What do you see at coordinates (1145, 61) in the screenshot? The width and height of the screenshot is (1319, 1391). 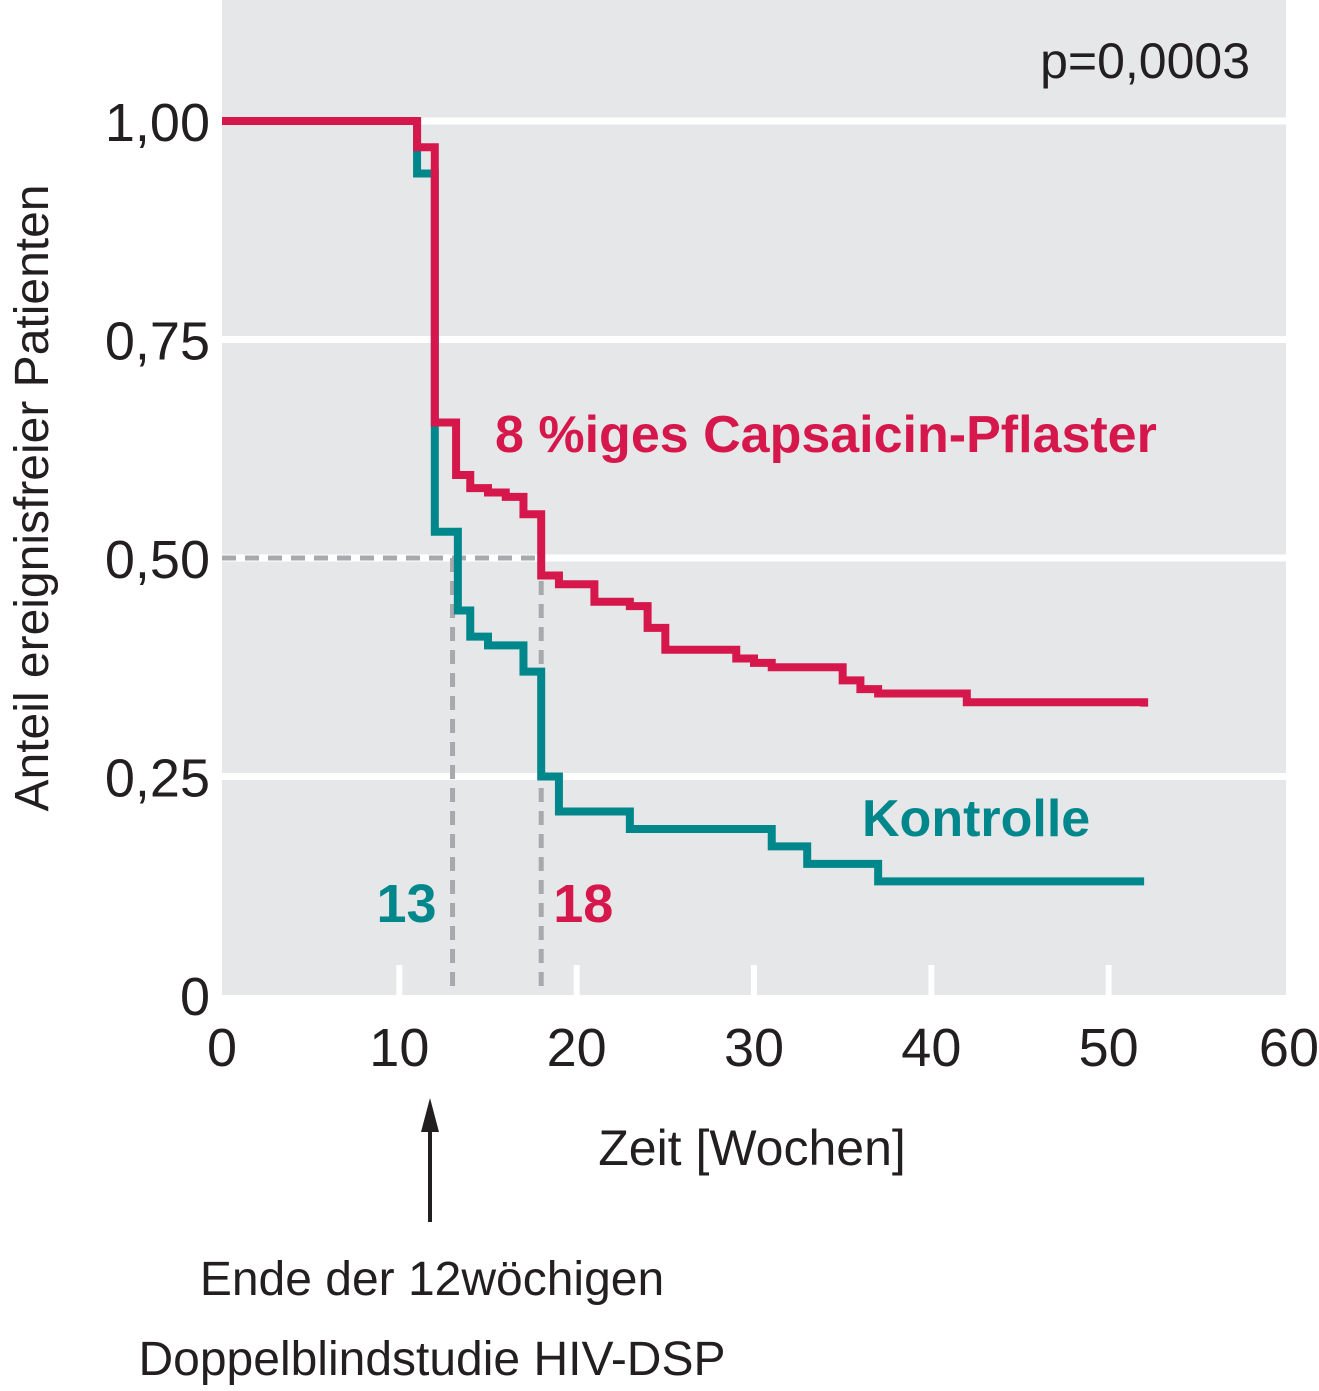 I see `p-value-label: p=0,0003` at bounding box center [1145, 61].